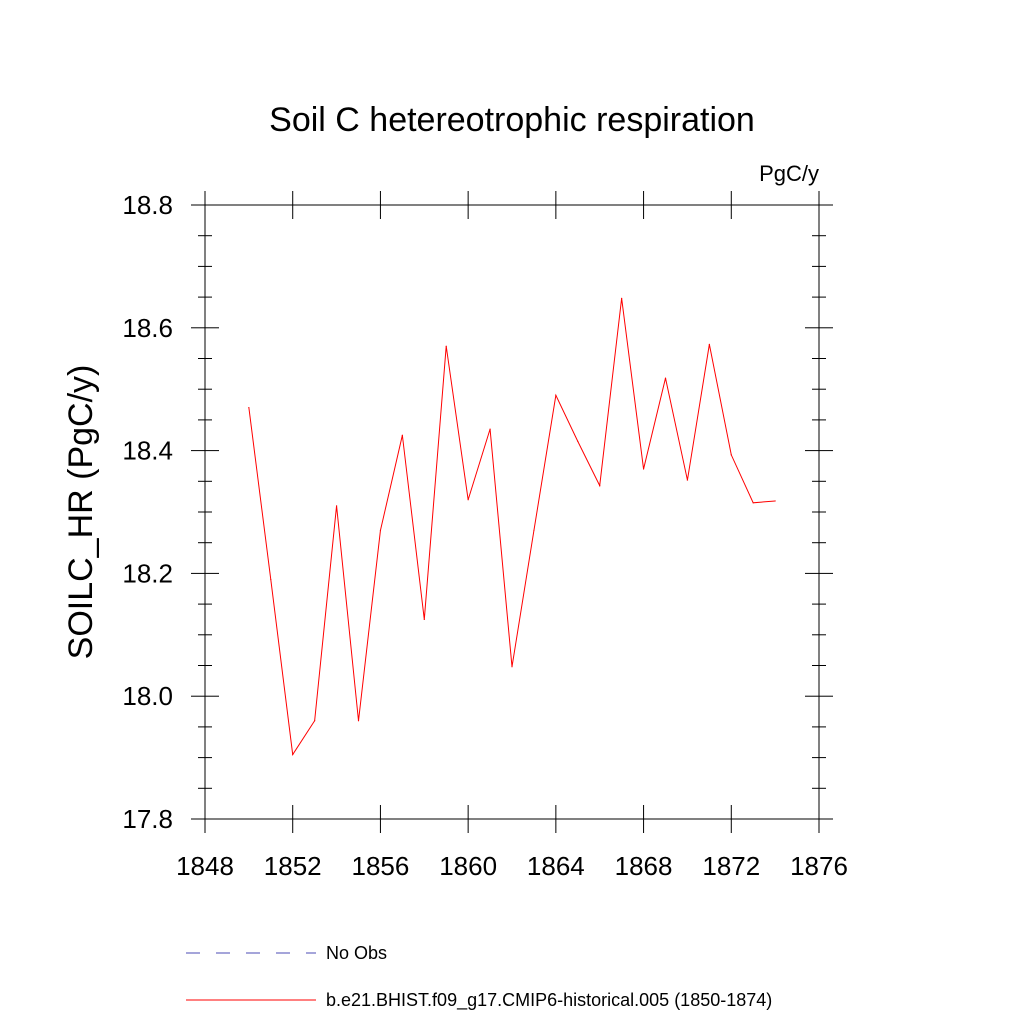 Image resolution: width=1024 pixels, height=1024 pixels. Describe the element at coordinates (293, 866) in the screenshot. I see `x-tick-label: 1852` at that location.